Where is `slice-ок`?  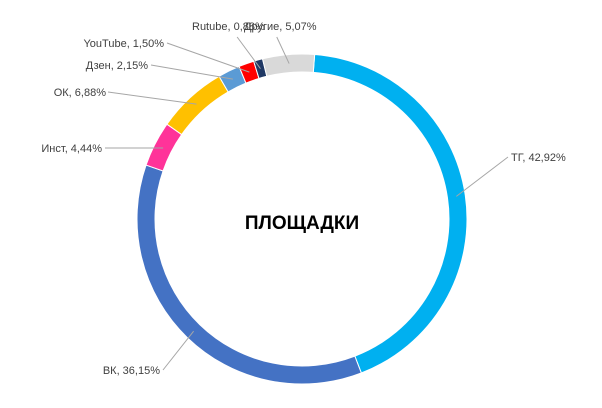
slice-ок is located at coordinates (197, 105).